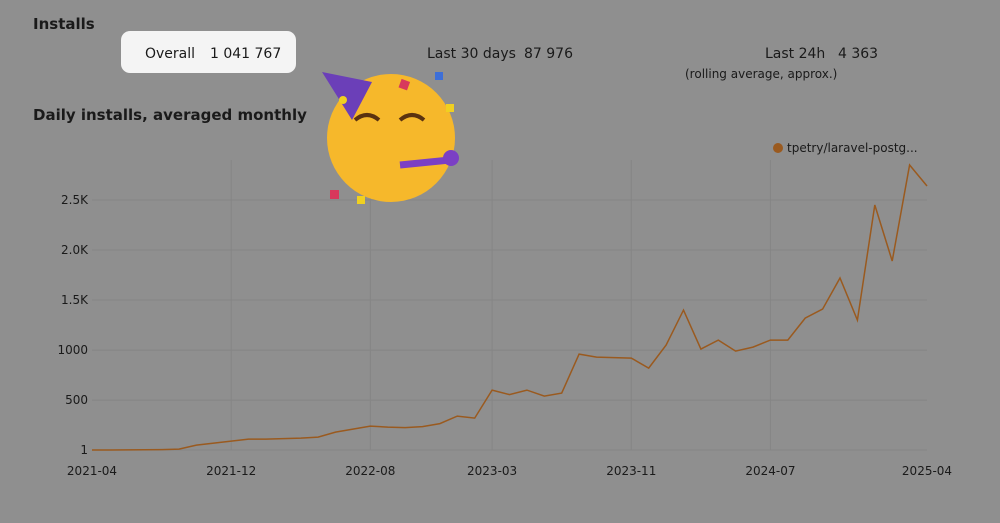  Describe the element at coordinates (170, 115) in the screenshot. I see `chart-title: Daily installs, averaged monthly` at that location.